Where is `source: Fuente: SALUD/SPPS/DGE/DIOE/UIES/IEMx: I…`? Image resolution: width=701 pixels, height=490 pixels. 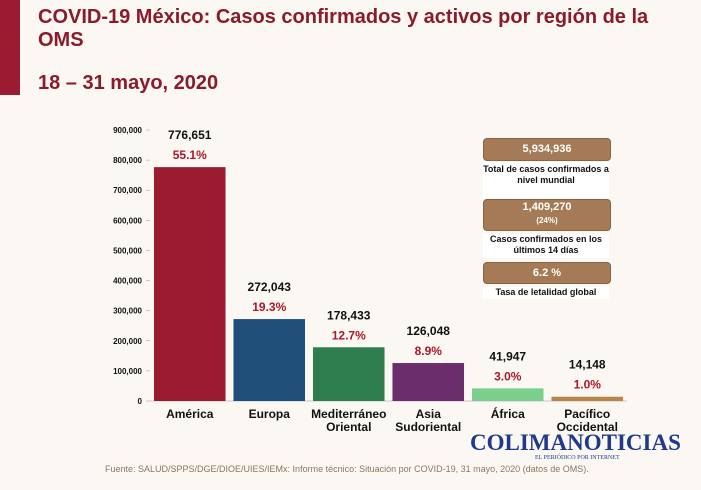 source: Fuente: SALUD/SPPS/DGE/DIOE/UIES/IEMx: I… is located at coordinates (347, 469).